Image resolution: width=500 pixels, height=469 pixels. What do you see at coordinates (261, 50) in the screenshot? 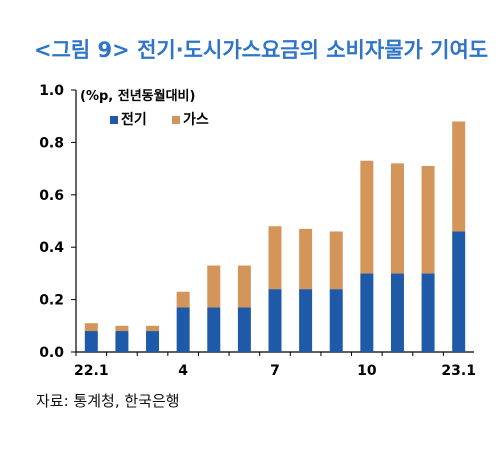
I see `chart-title: <그림 9> 전기·도시가스요금의 소비자물가 기여도` at bounding box center [261, 50].